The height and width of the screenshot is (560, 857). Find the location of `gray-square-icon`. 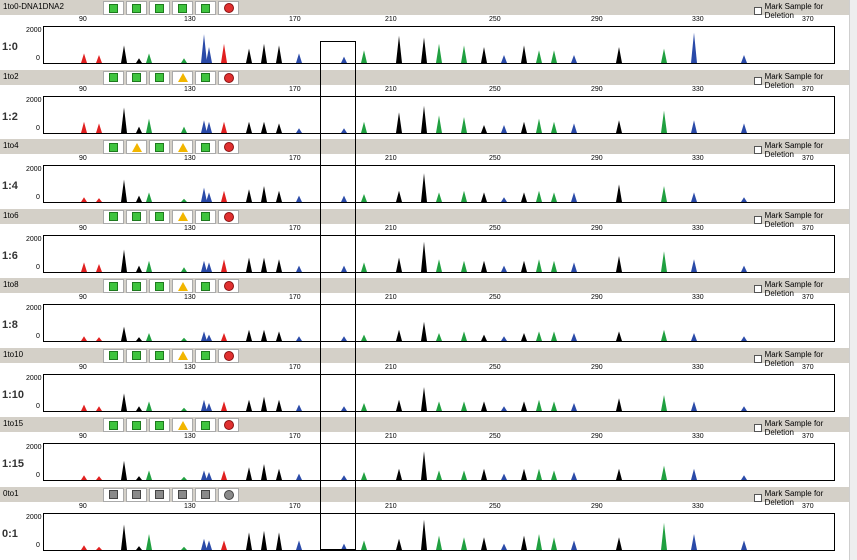

gray-square-icon is located at coordinates (182, 494).